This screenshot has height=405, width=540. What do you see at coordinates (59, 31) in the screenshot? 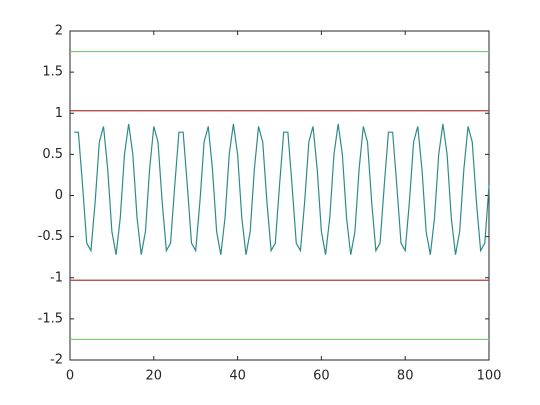
I see `y-tick-label: 2` at bounding box center [59, 31].